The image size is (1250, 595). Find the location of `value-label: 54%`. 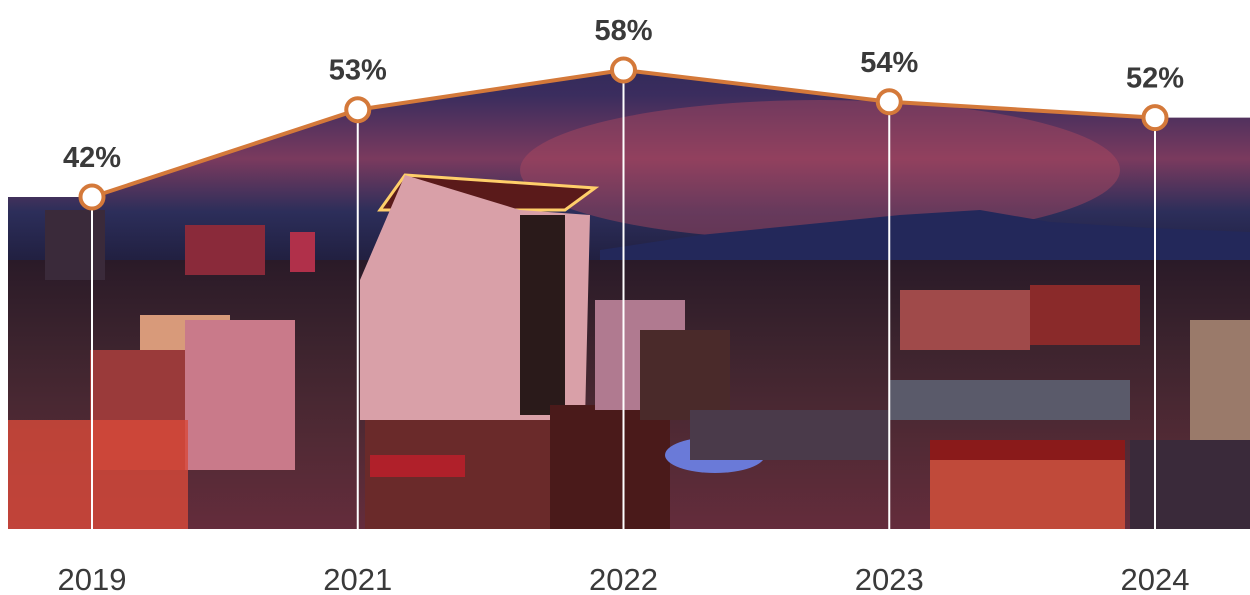

value-label: 54% is located at coordinates (889, 63).